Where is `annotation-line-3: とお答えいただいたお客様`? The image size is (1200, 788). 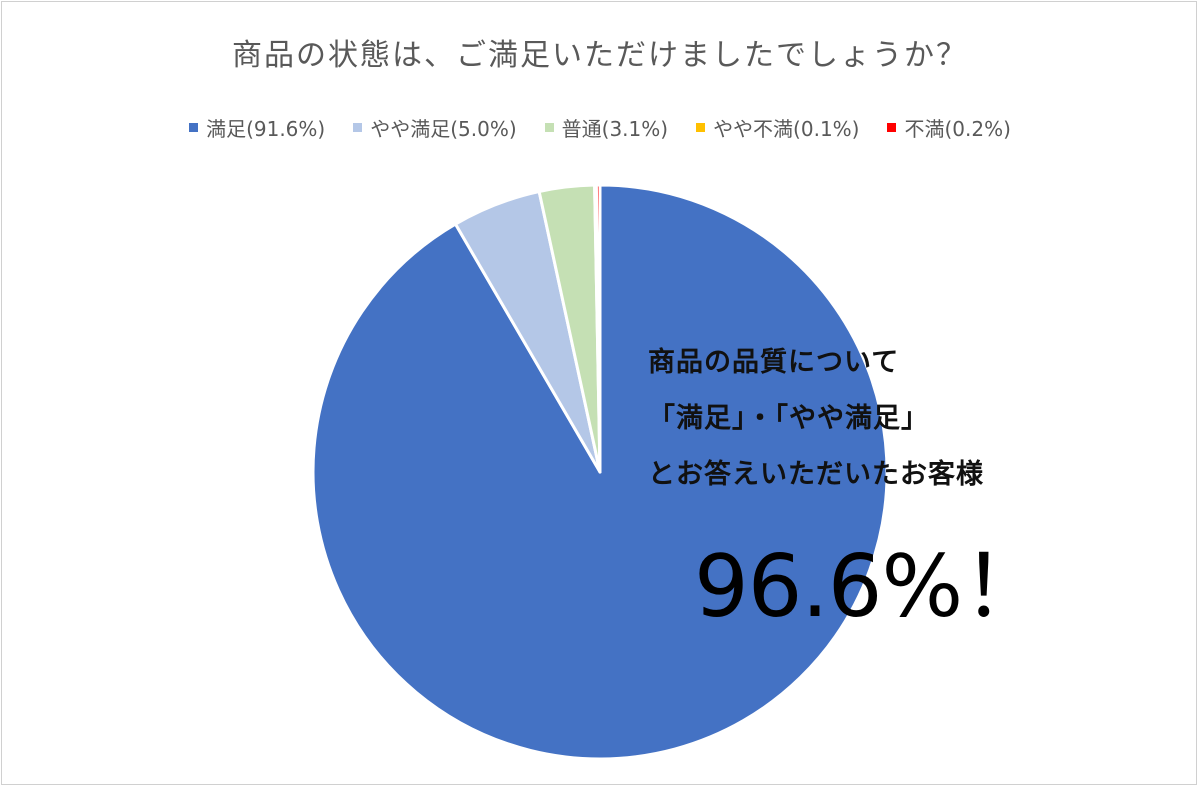 annotation-line-3: とお答えいただいたお客様 is located at coordinates (816, 474).